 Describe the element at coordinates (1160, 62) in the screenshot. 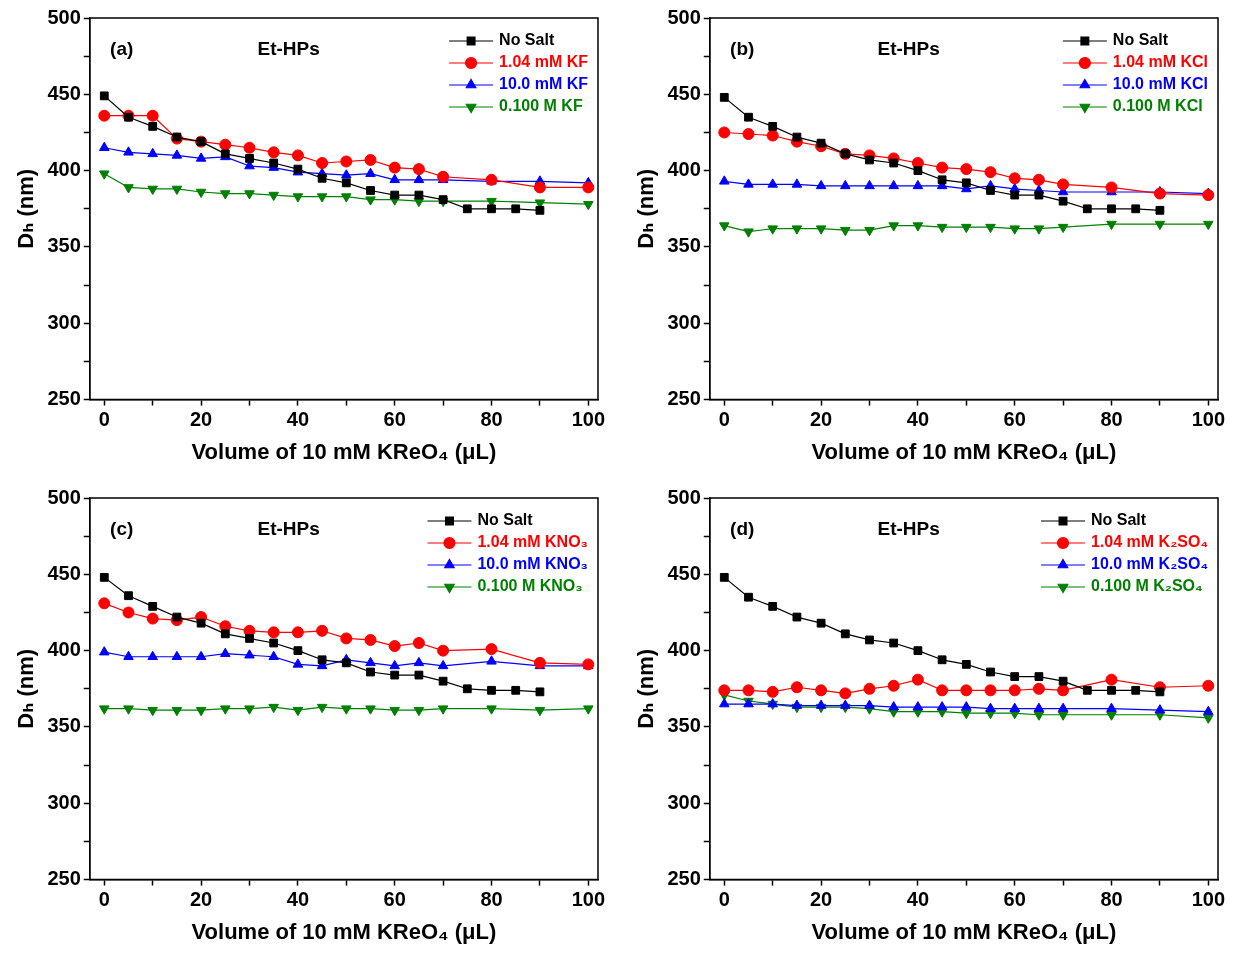

I see `legend-label: 1.04 mM KCl` at that location.